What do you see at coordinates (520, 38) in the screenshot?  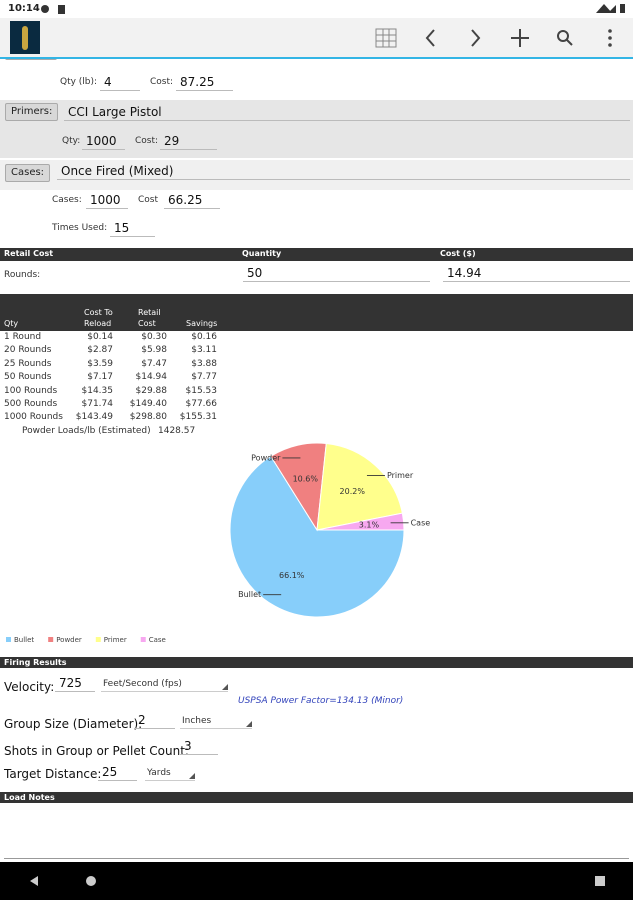 I see `add-button` at bounding box center [520, 38].